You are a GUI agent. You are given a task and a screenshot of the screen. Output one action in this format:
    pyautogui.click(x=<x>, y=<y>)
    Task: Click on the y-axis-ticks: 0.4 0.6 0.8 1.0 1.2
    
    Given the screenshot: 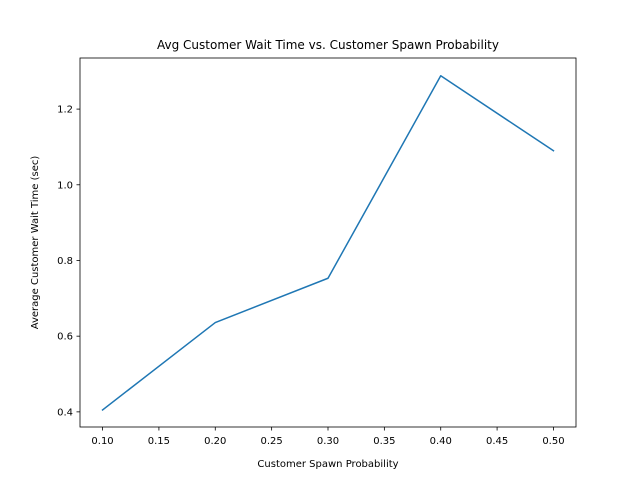 What is the action you would take?
    pyautogui.click(x=68, y=261)
    